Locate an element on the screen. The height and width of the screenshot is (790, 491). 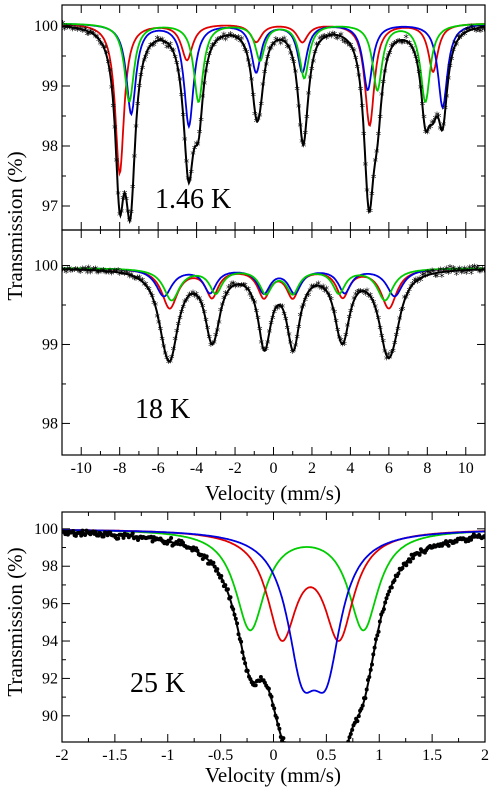
x-tick-label: -2 is located at coordinates (234, 468).